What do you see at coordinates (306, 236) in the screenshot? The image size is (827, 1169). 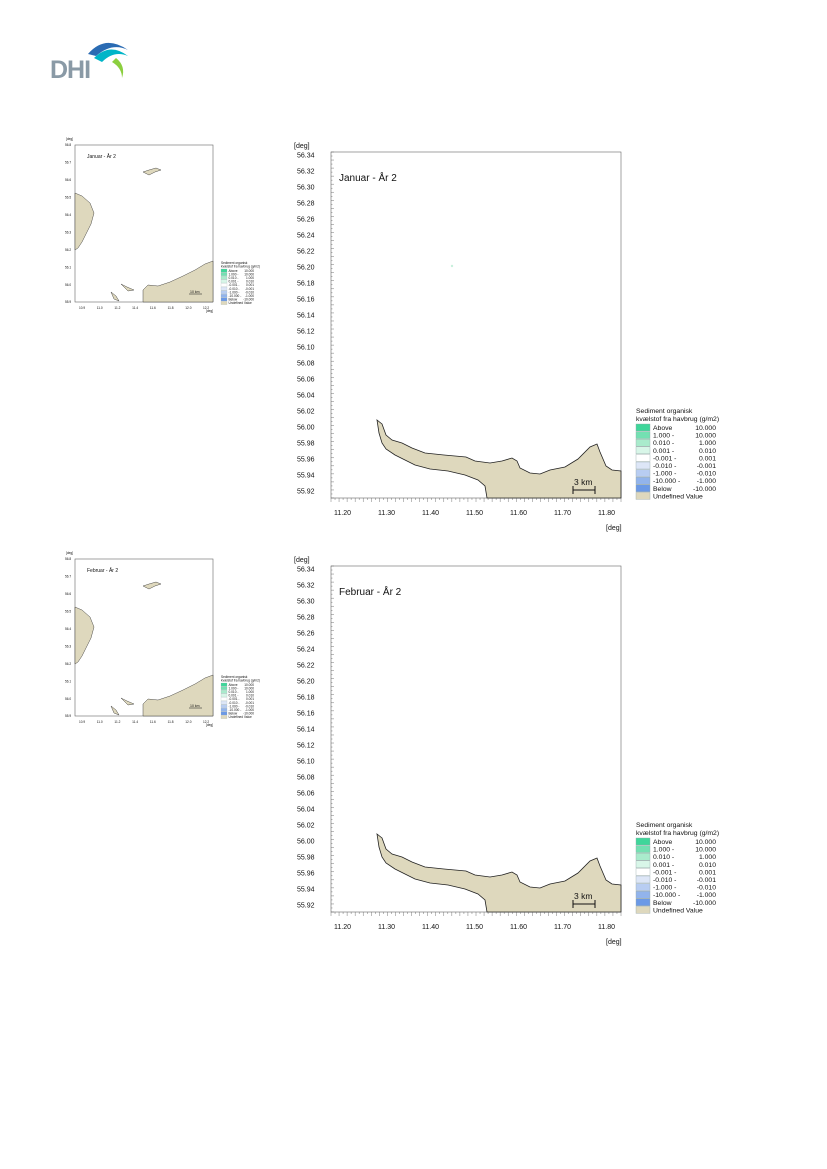 I see `main-y-tick-label: 56.24` at bounding box center [306, 236].